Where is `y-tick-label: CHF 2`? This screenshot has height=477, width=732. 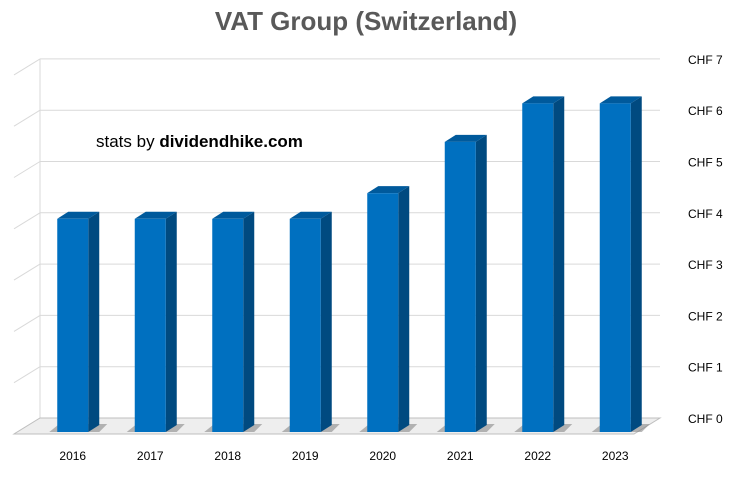
y-tick-label: CHF 2 is located at coordinates (705, 316).